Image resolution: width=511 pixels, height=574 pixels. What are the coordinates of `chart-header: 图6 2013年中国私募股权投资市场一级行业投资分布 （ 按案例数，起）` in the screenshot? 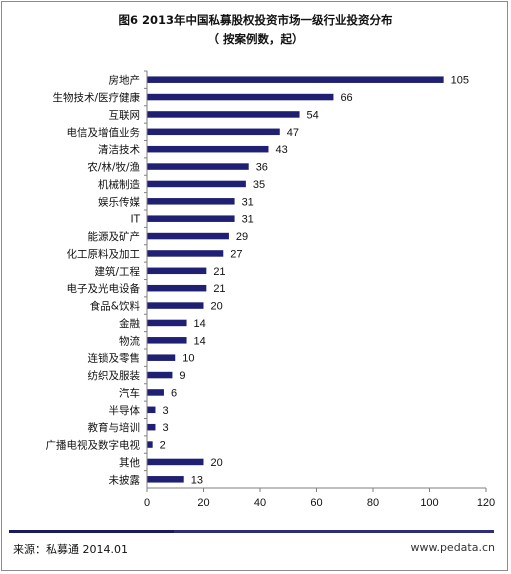 It's located at (255, 30).